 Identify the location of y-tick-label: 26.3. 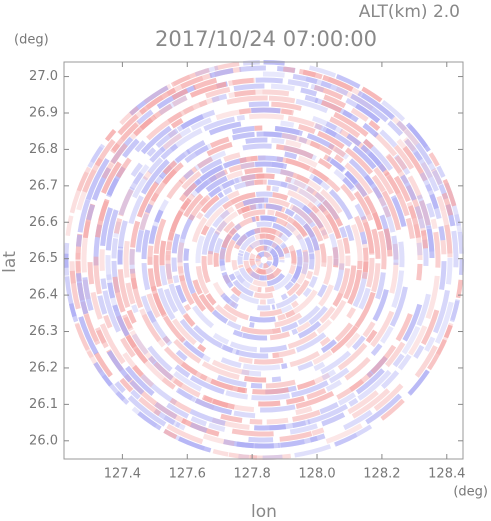
(43, 331).